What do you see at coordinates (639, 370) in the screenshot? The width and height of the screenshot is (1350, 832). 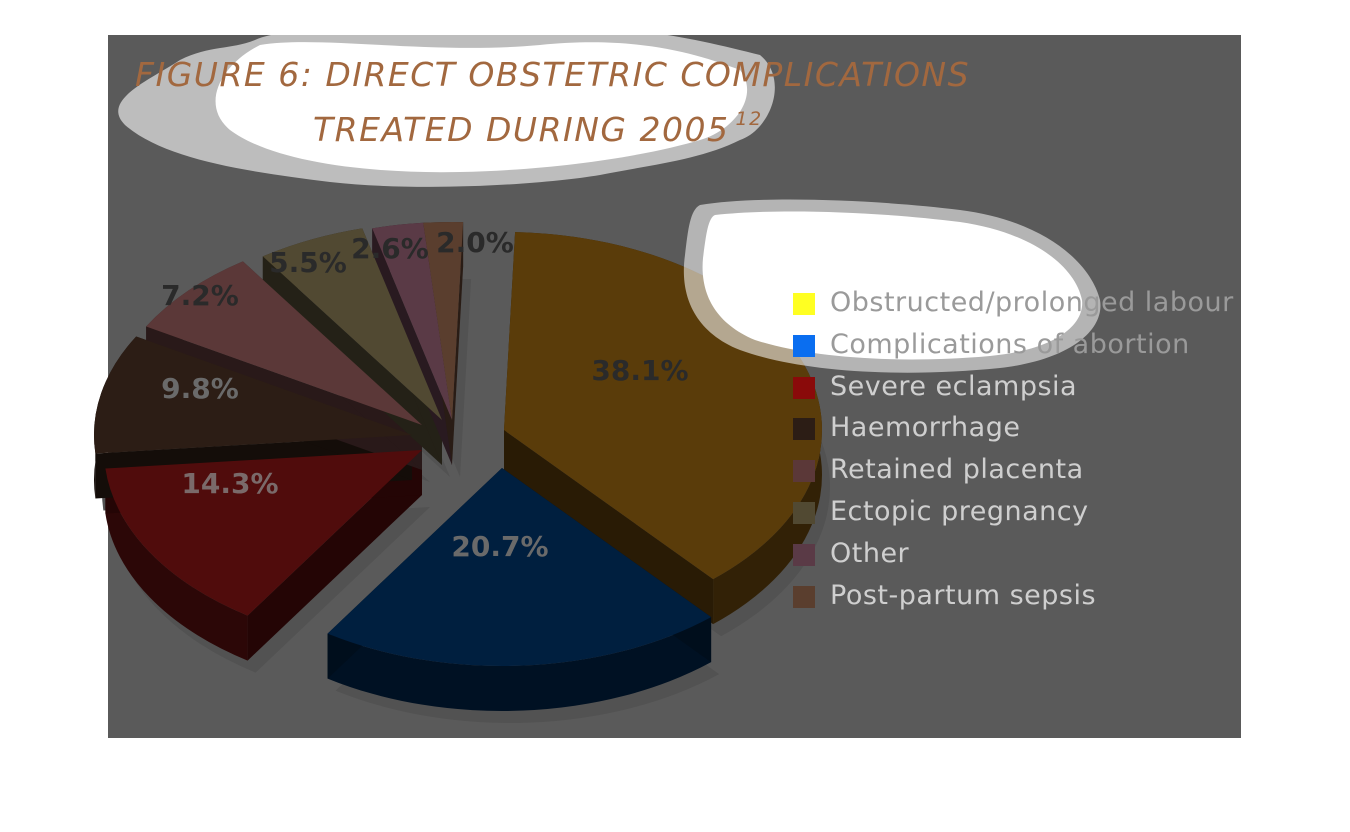 I see `pie-value-label-0: 38.1%` at bounding box center [639, 370].